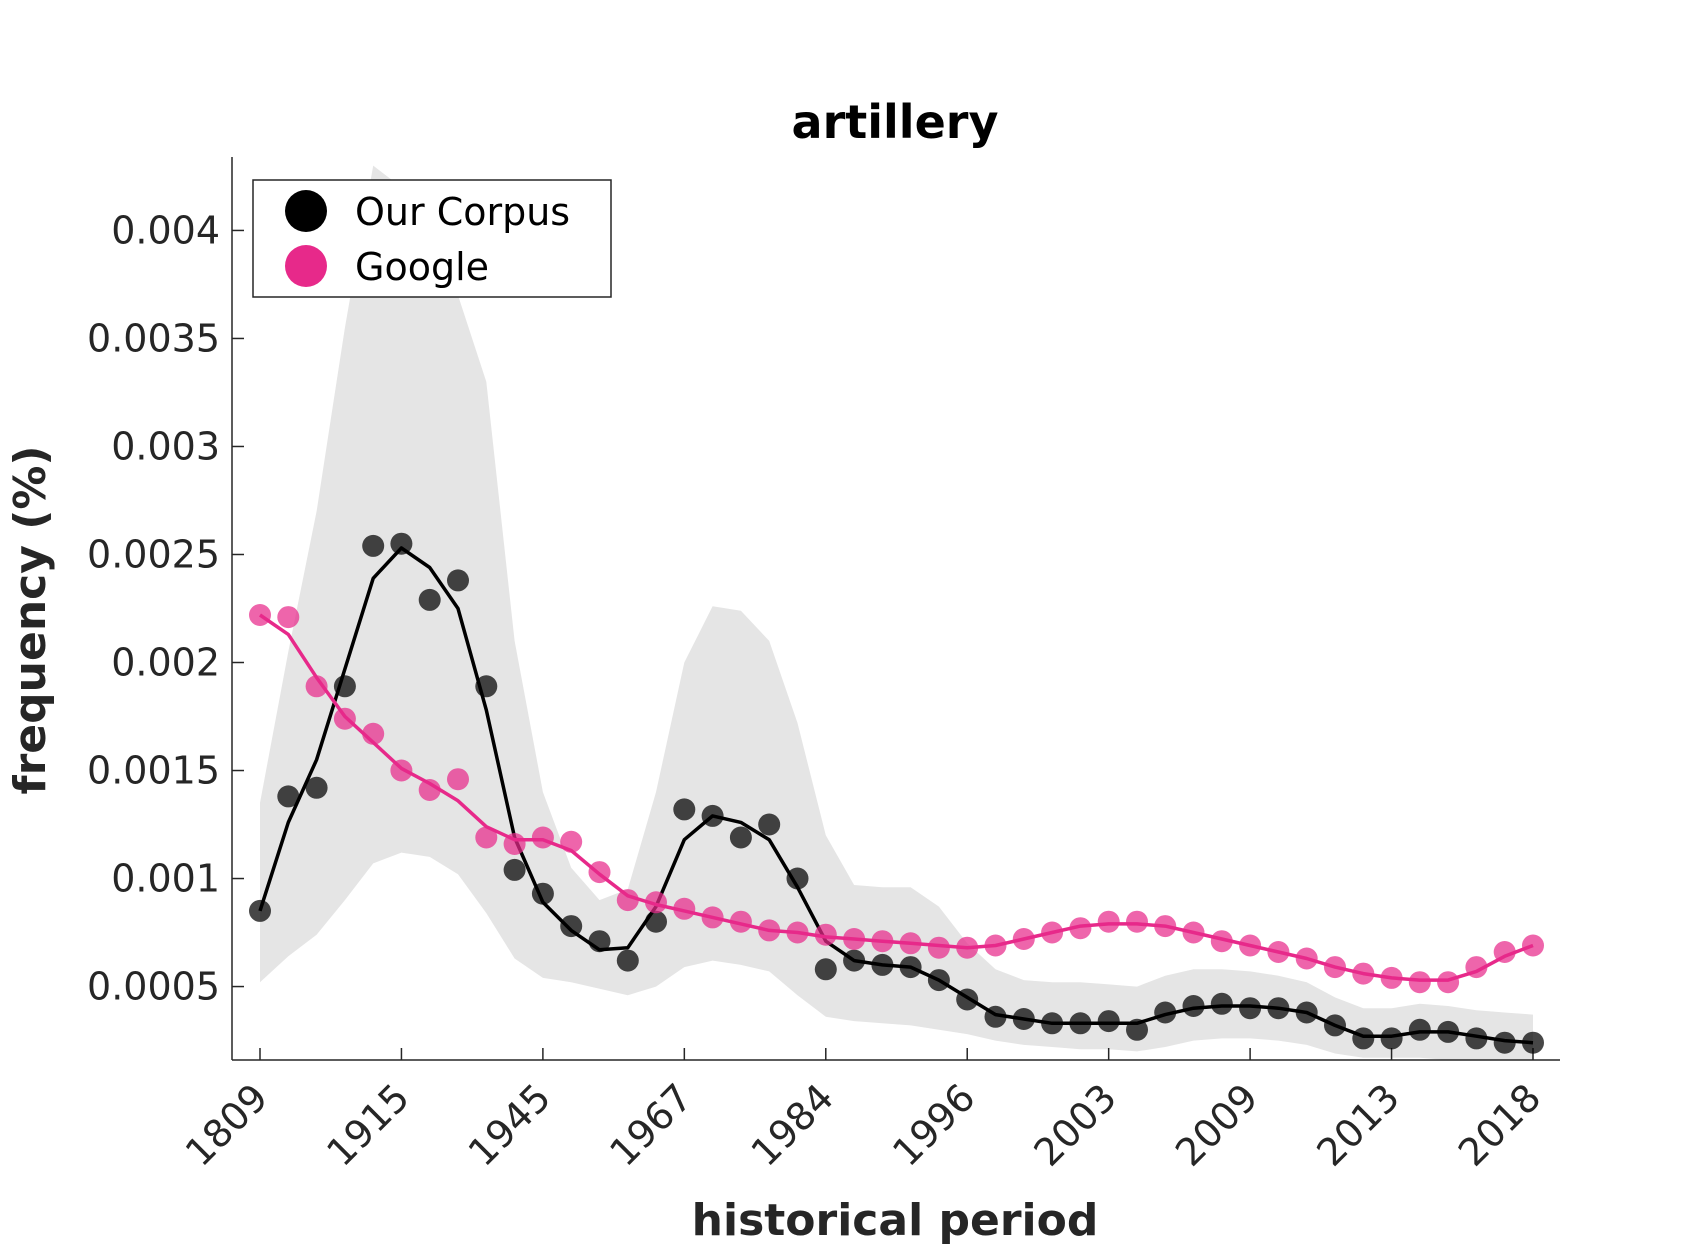 Image resolution: width=1700 pixels, height=1246 pixels. Describe the element at coordinates (1076, 1125) in the screenshot. I see `x-tick-label: 2003` at that location.